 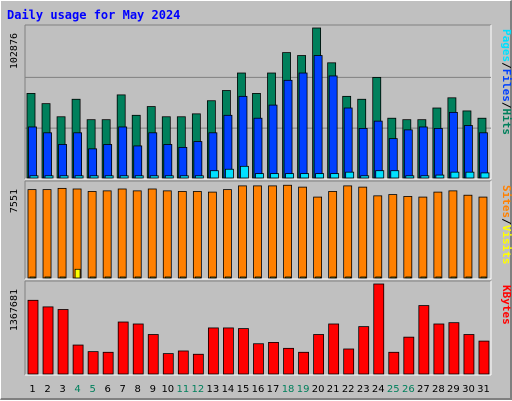 I want to click on legend-item-kbytes: KBytes, so click(x=506, y=305).